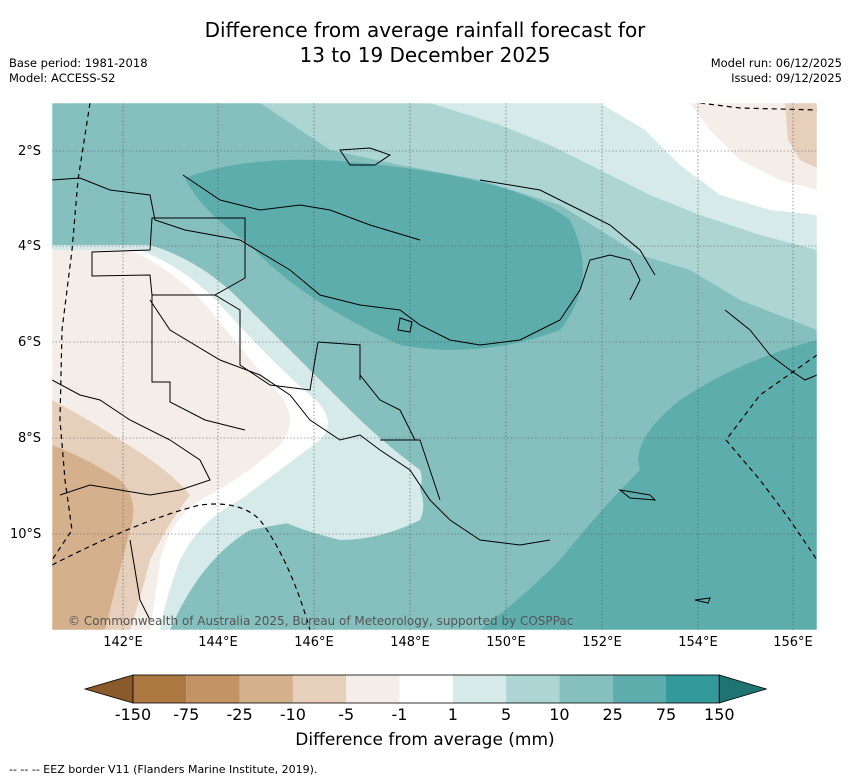  Describe the element at coordinates (743, 689) in the screenshot. I see `colorbar-max-arrow` at that location.